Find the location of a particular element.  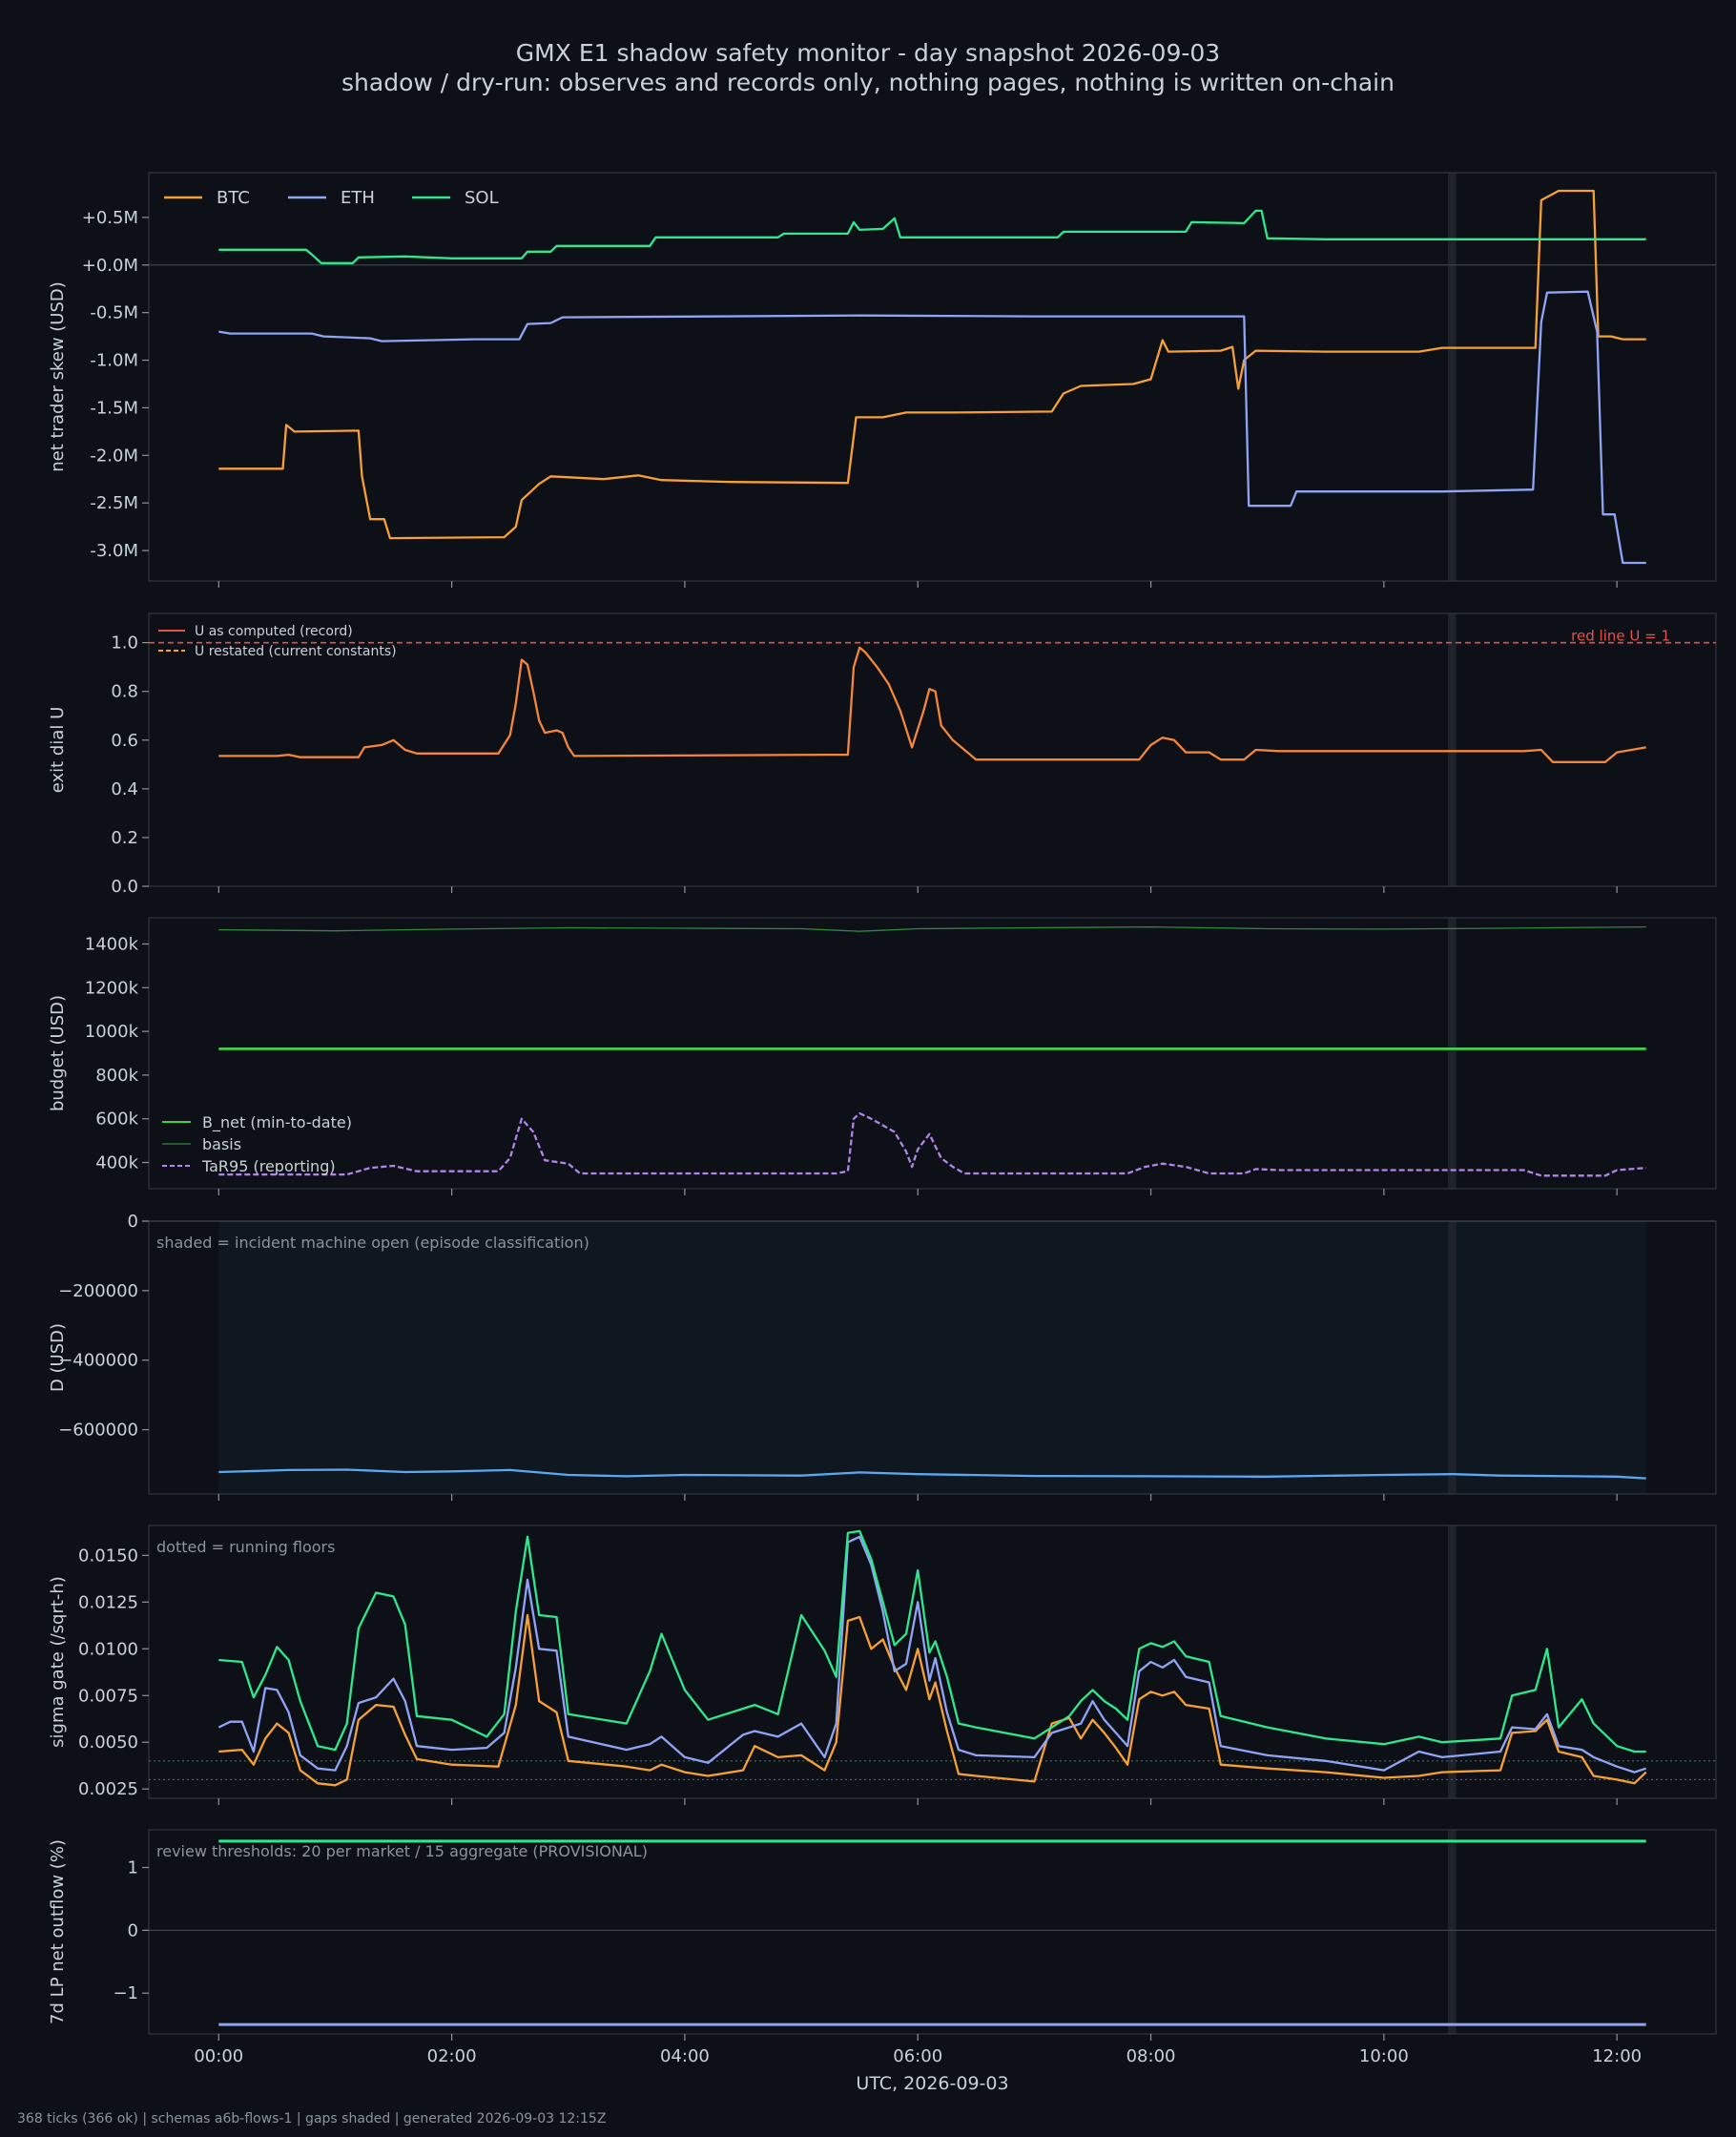

legend-item: B_net (min-to-date) is located at coordinates (257, 1122).